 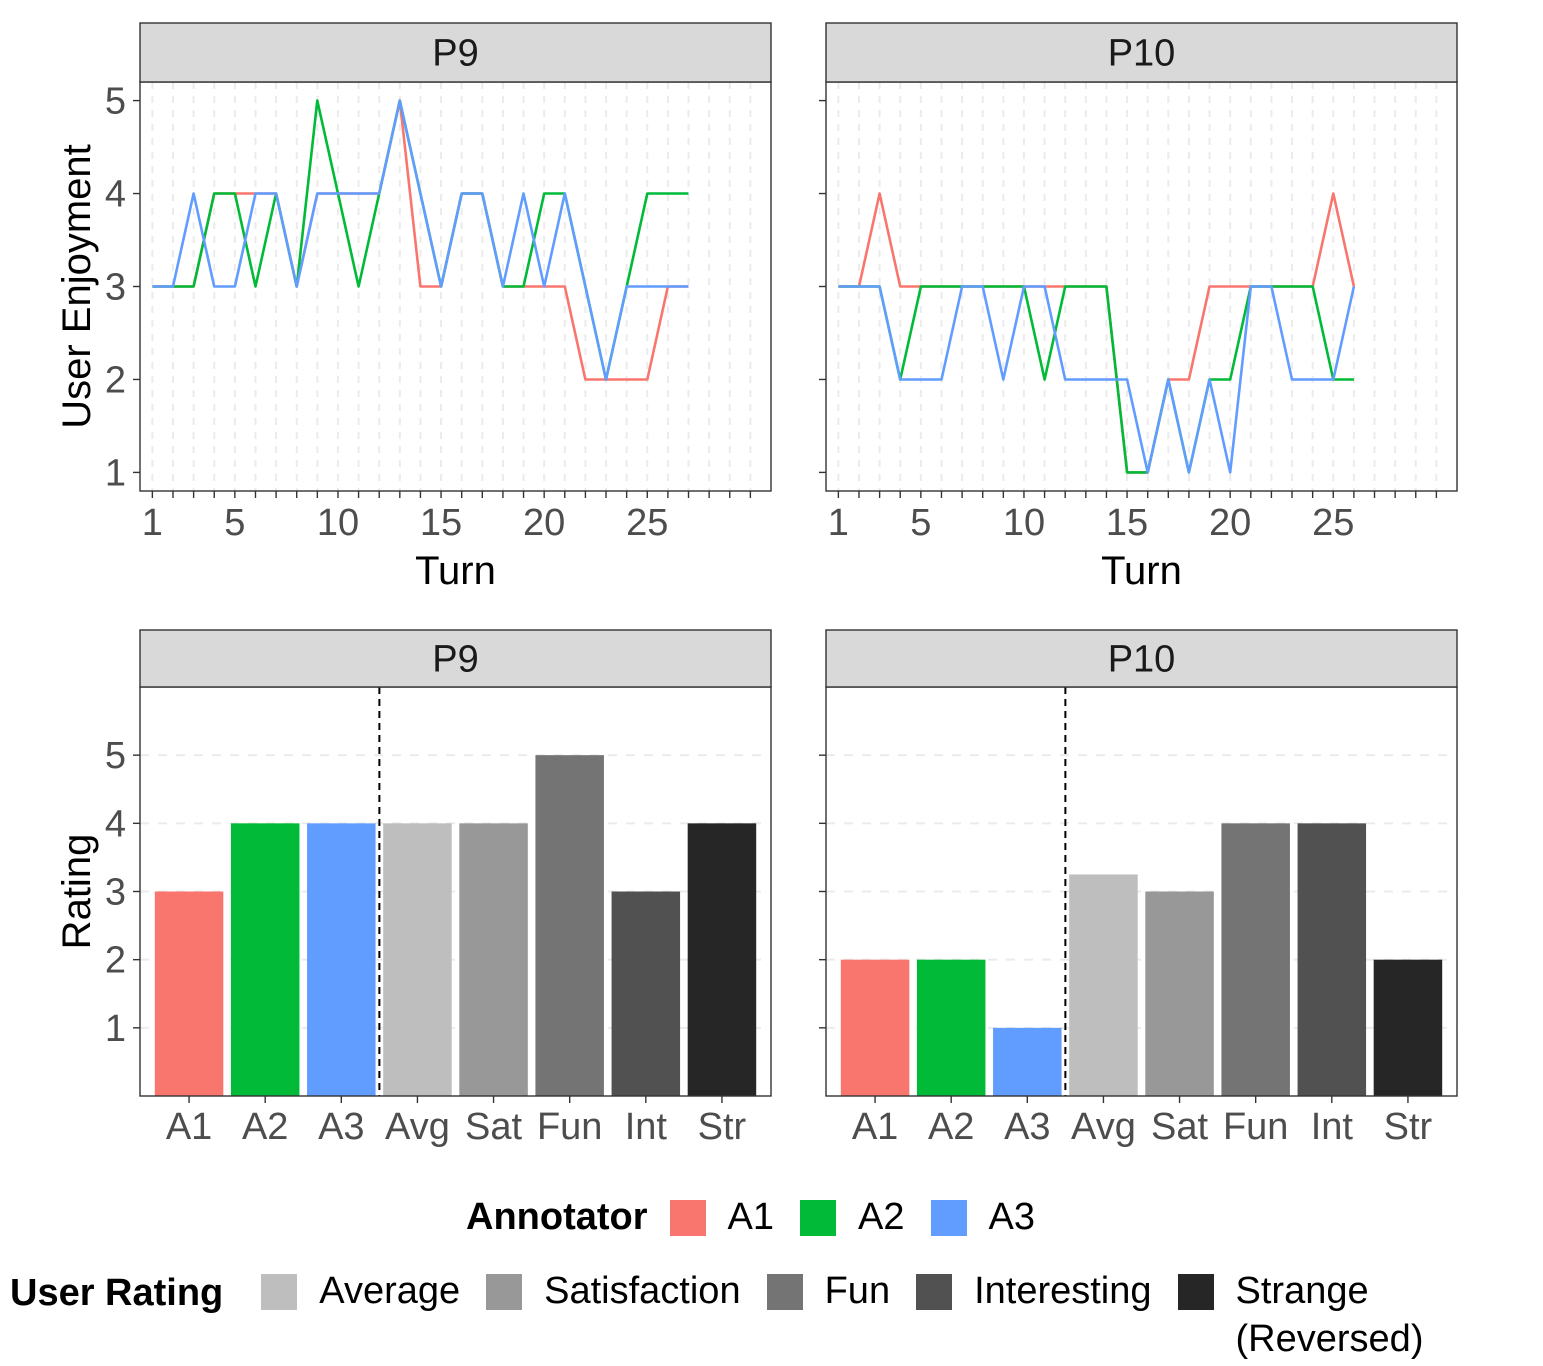 I want to click on bar-panel-p10: A1 A2 A3 Avg Sat Fun Int Str, so click(x=1138, y=917).